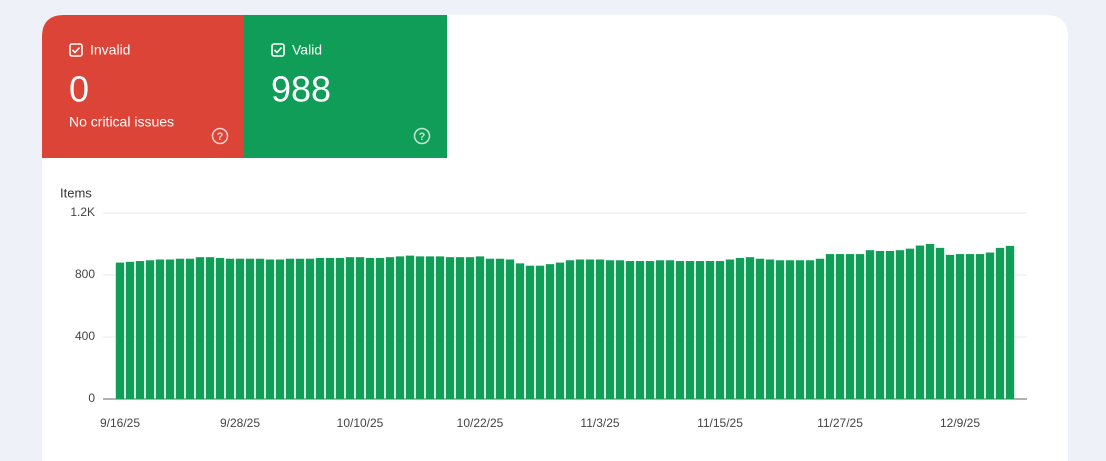 This screenshot has height=461, width=1106. I want to click on x-tick-label: 11/27/25, so click(840, 423).